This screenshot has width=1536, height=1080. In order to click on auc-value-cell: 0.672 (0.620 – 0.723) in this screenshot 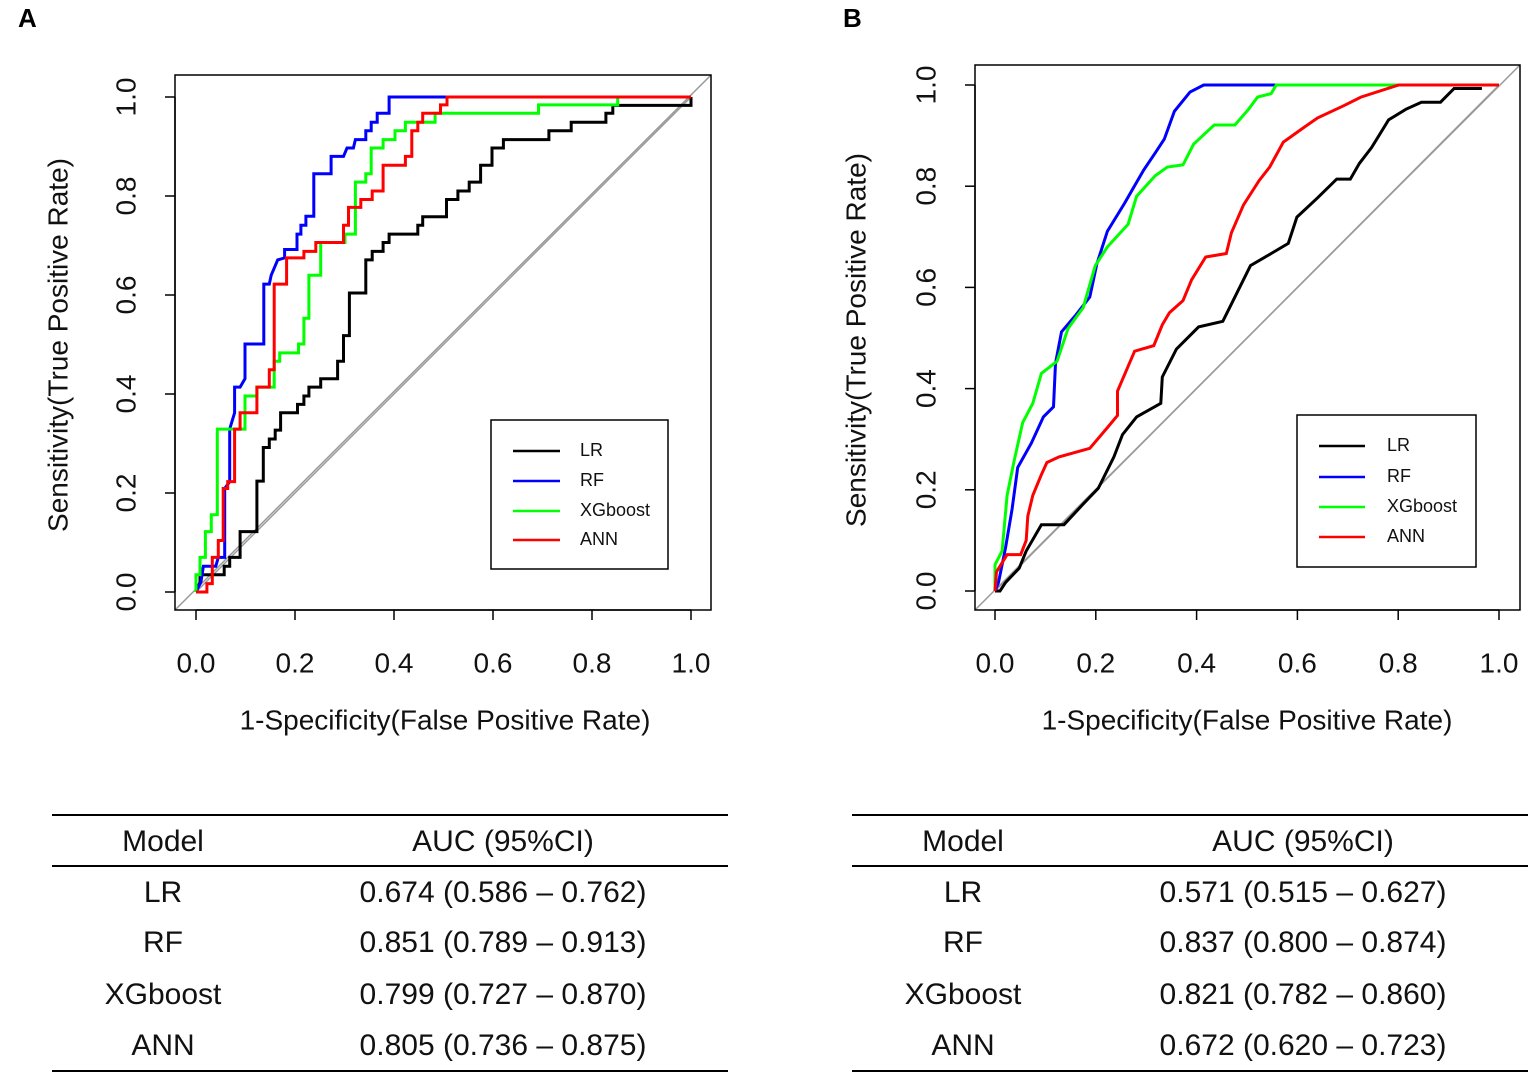, I will do `click(1303, 1045)`.